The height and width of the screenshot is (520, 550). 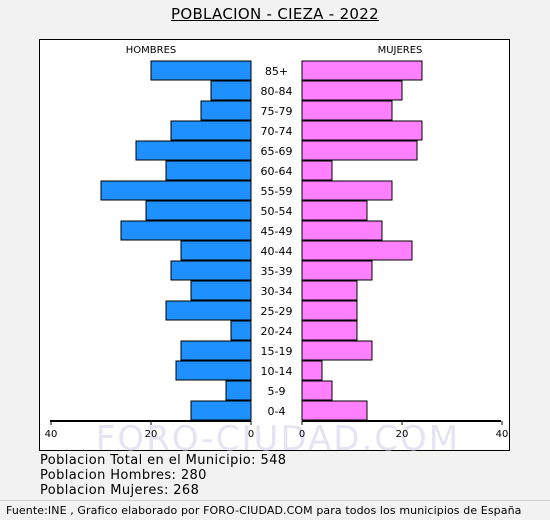 I want to click on age-group-label: 25-29, so click(x=277, y=311).